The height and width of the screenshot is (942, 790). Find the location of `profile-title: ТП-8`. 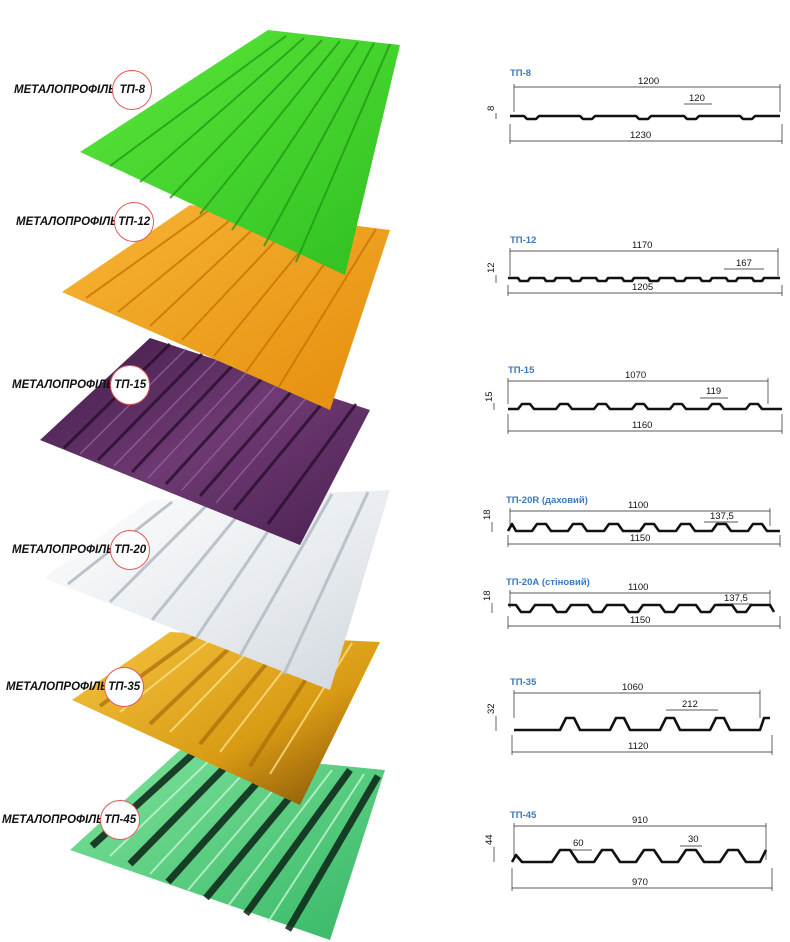

profile-title: ТП-8 is located at coordinates (520, 73).